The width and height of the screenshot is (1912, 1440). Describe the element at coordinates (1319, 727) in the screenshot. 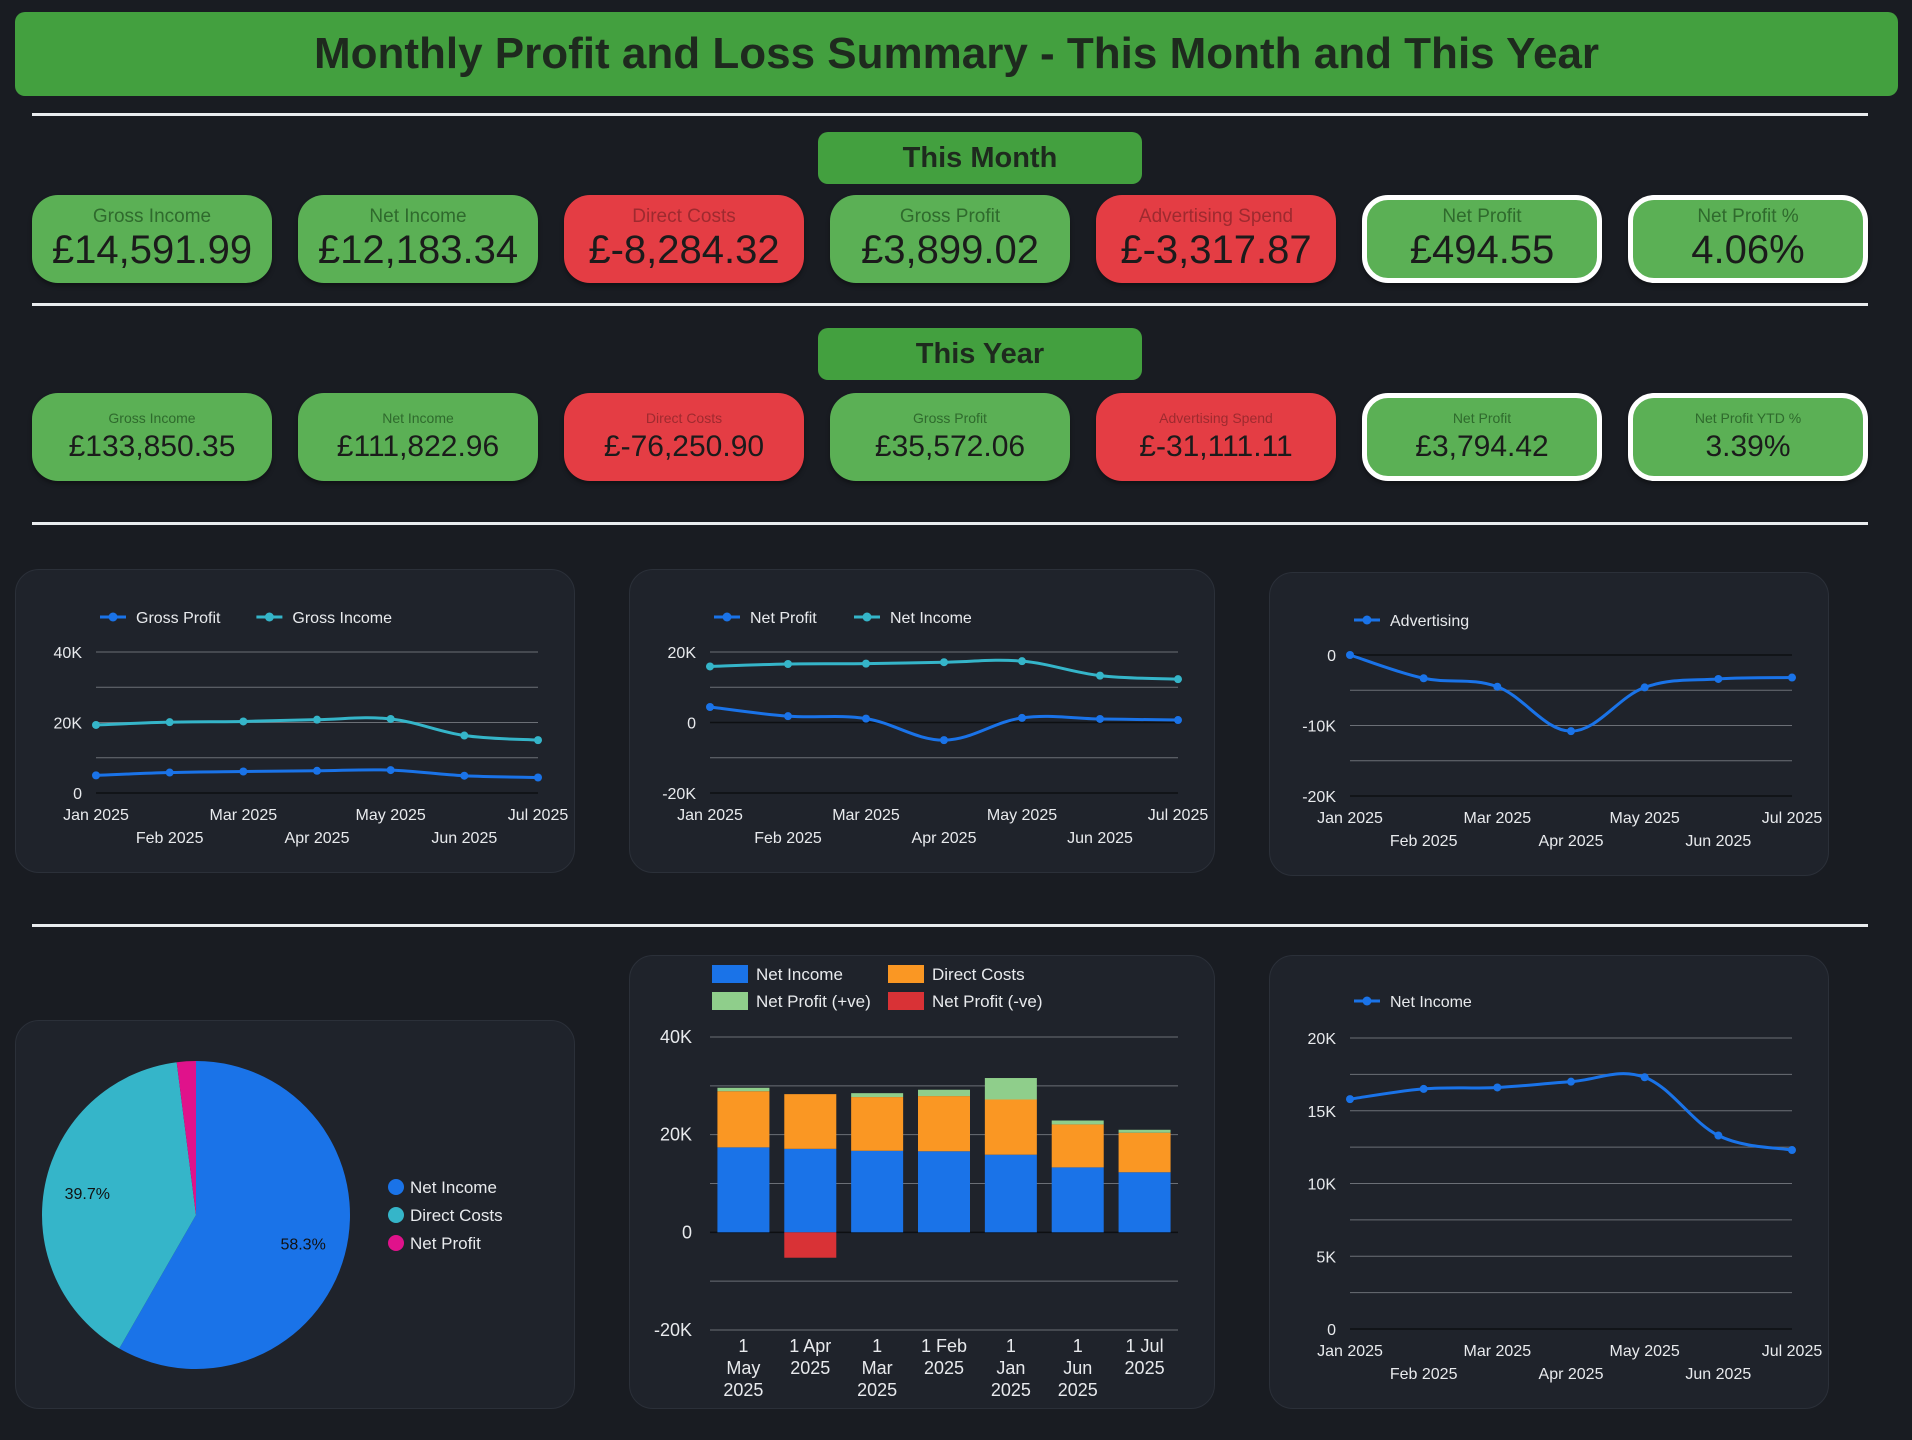

I see `y-tick-label: -10K` at that location.